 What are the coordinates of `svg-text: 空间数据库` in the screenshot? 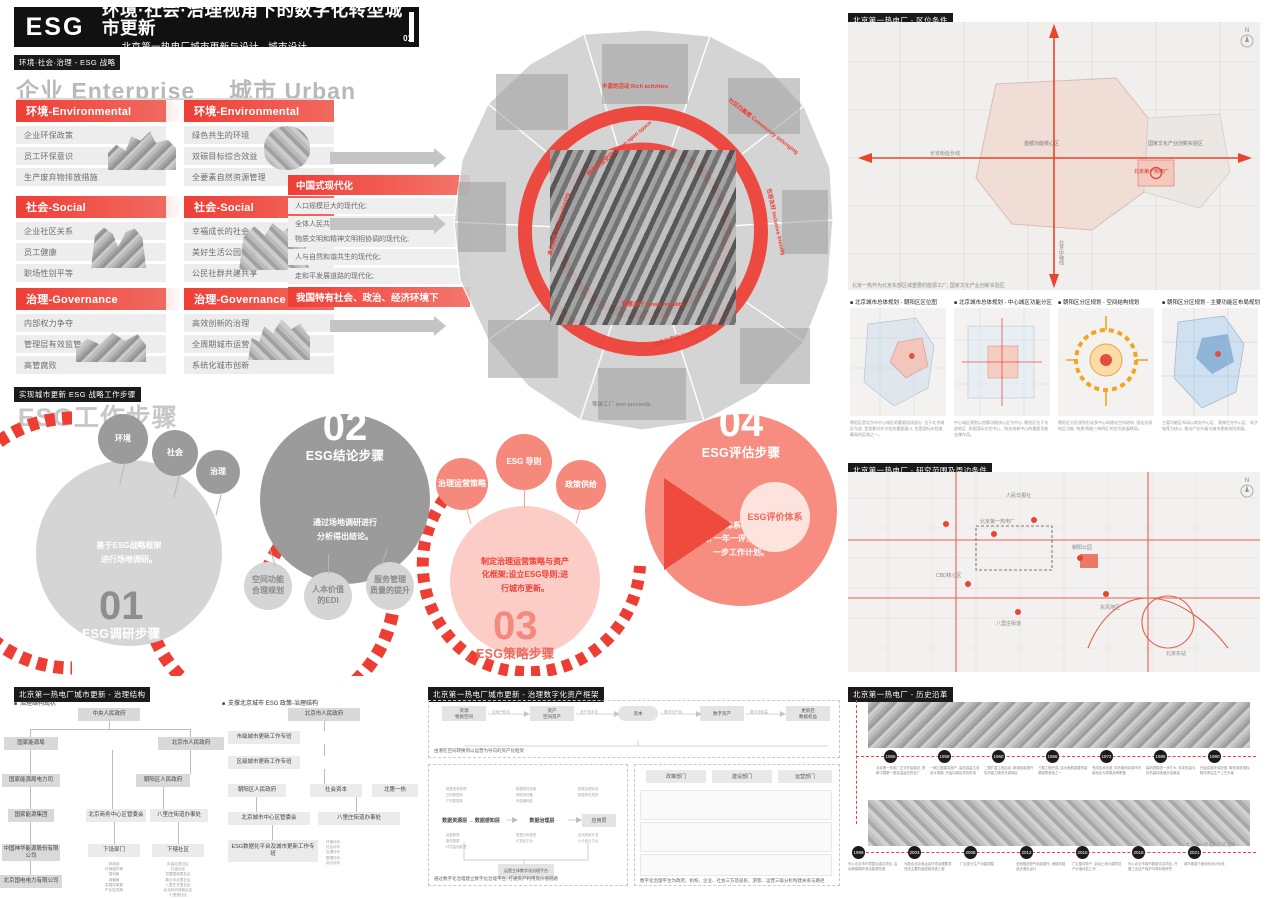 It's located at (455, 794).